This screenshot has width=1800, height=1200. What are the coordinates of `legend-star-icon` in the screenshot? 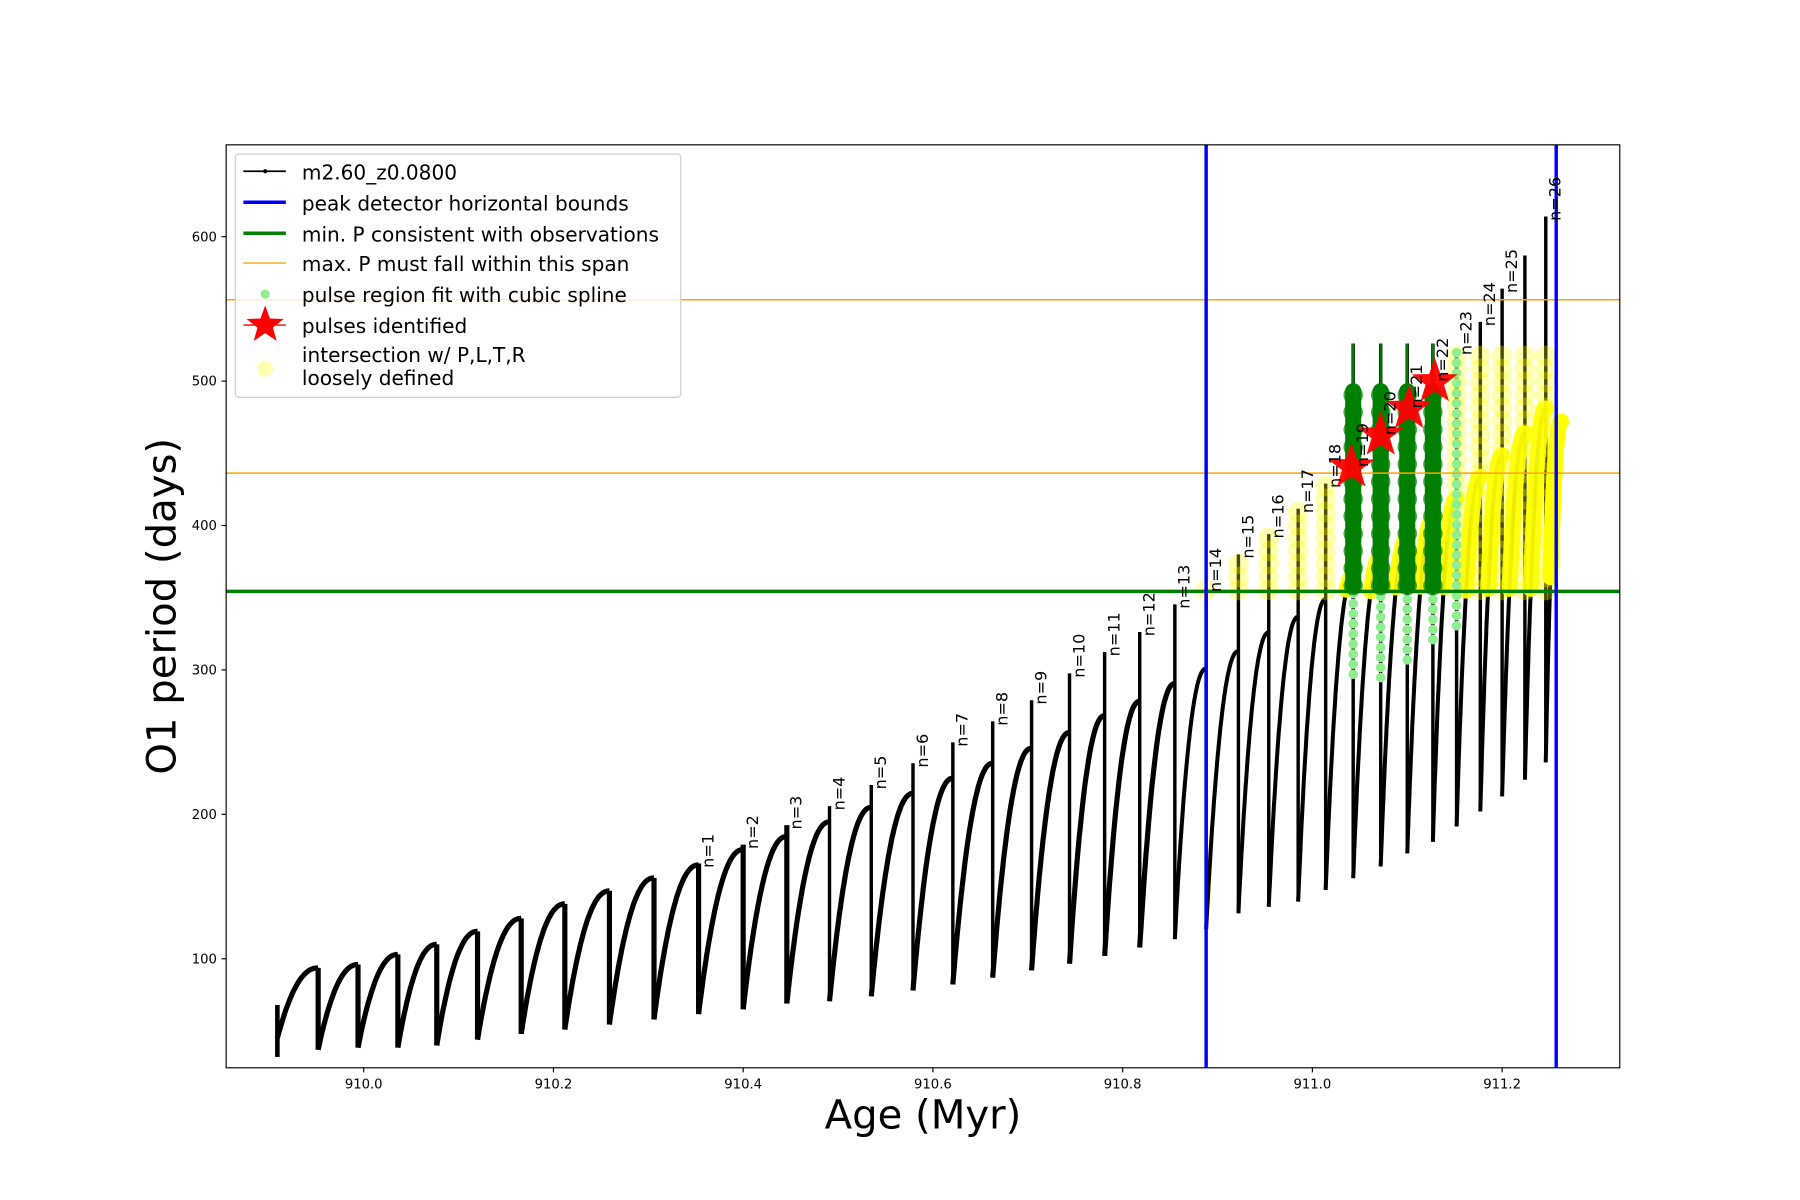 It's located at (265, 323).